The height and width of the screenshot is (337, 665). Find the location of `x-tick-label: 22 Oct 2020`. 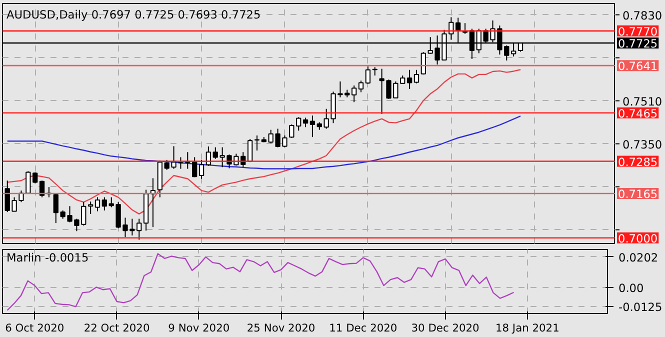

x-tick-label: 22 Oct 2020 is located at coordinates (117, 328).